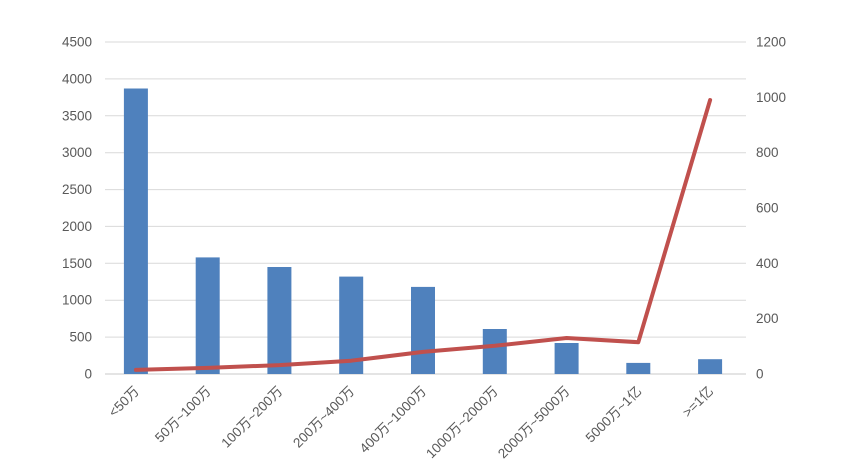 The height and width of the screenshot is (472, 857). What do you see at coordinates (77, 78) in the screenshot?
I see `left-axis-tick-label: 4000` at bounding box center [77, 78].